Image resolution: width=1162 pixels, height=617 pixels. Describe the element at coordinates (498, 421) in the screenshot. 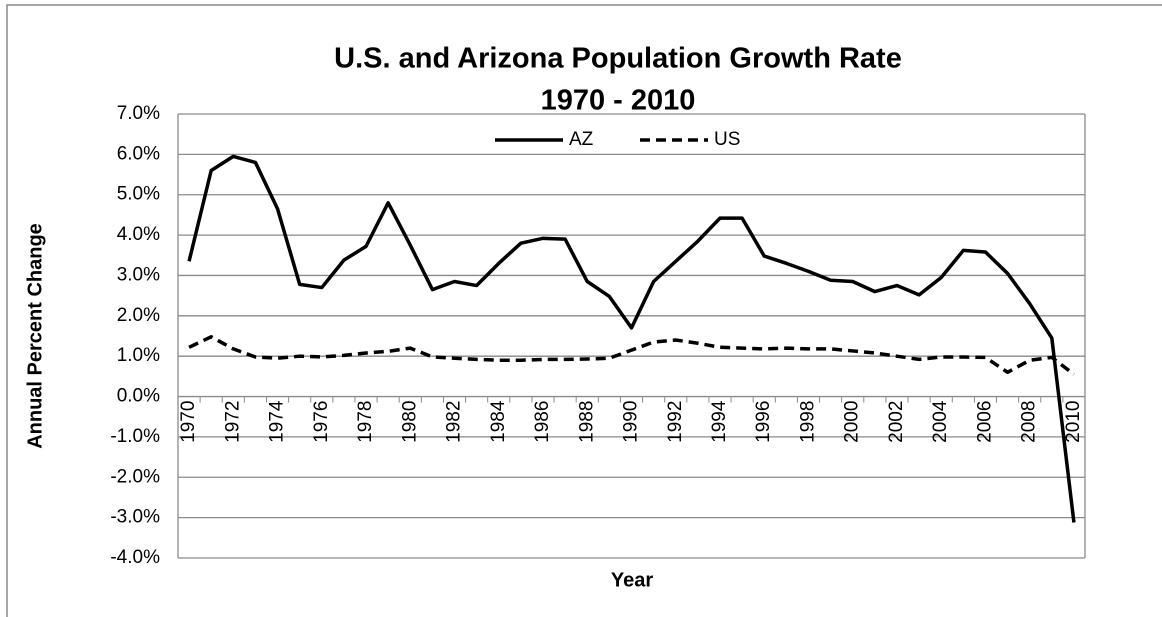

I see `x-tick-label: 1984` at that location.